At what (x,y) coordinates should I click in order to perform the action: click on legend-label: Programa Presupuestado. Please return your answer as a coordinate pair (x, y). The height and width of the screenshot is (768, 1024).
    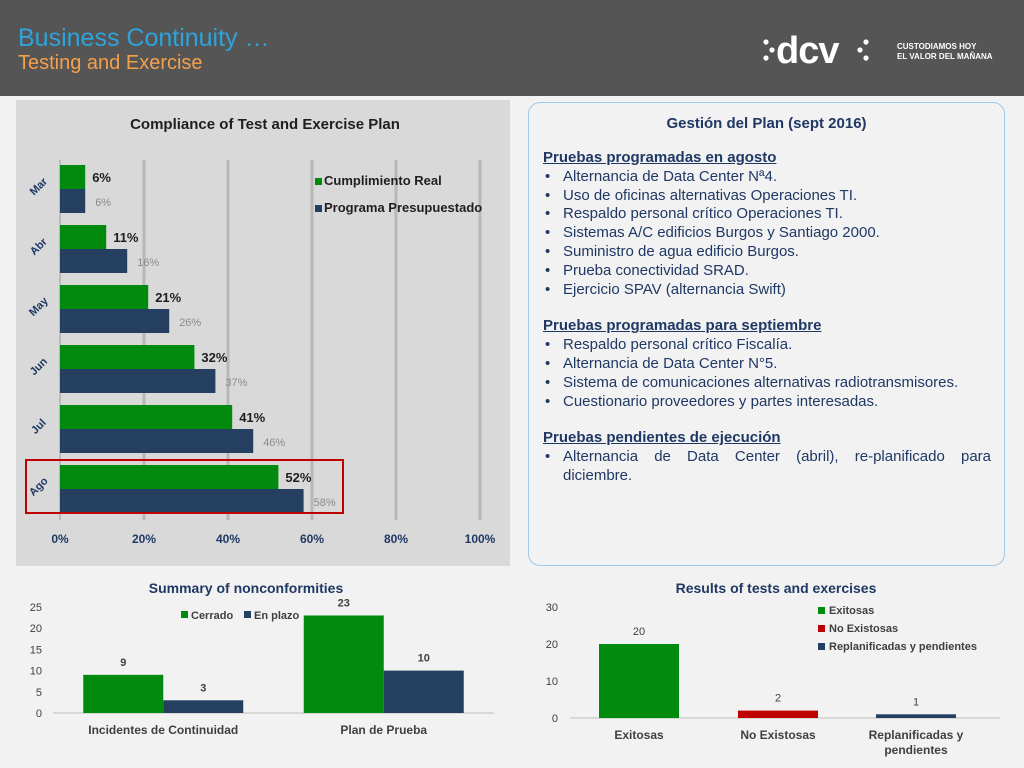
    Looking at the image, I should click on (403, 207).